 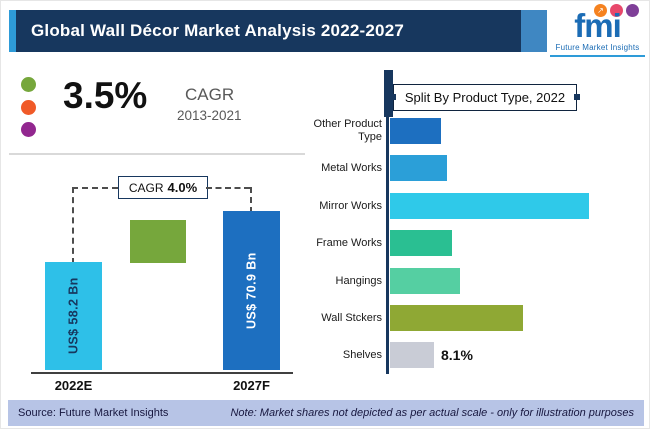 I want to click on bar-2022e: US$ 58.2 Bn, so click(x=73, y=316).